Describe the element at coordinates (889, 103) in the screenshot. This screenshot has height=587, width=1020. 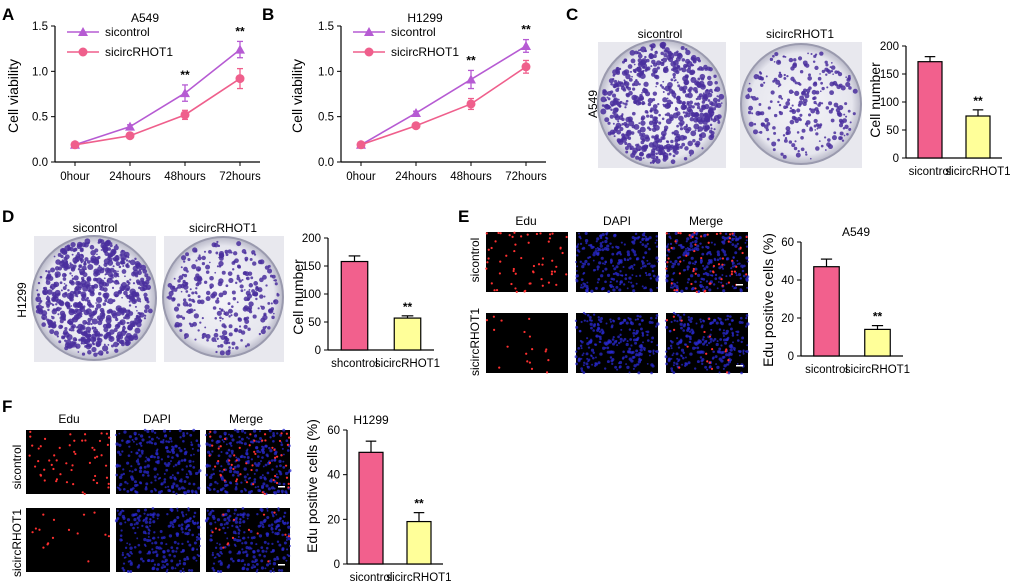
I see `y-tick-label: 100` at that location.